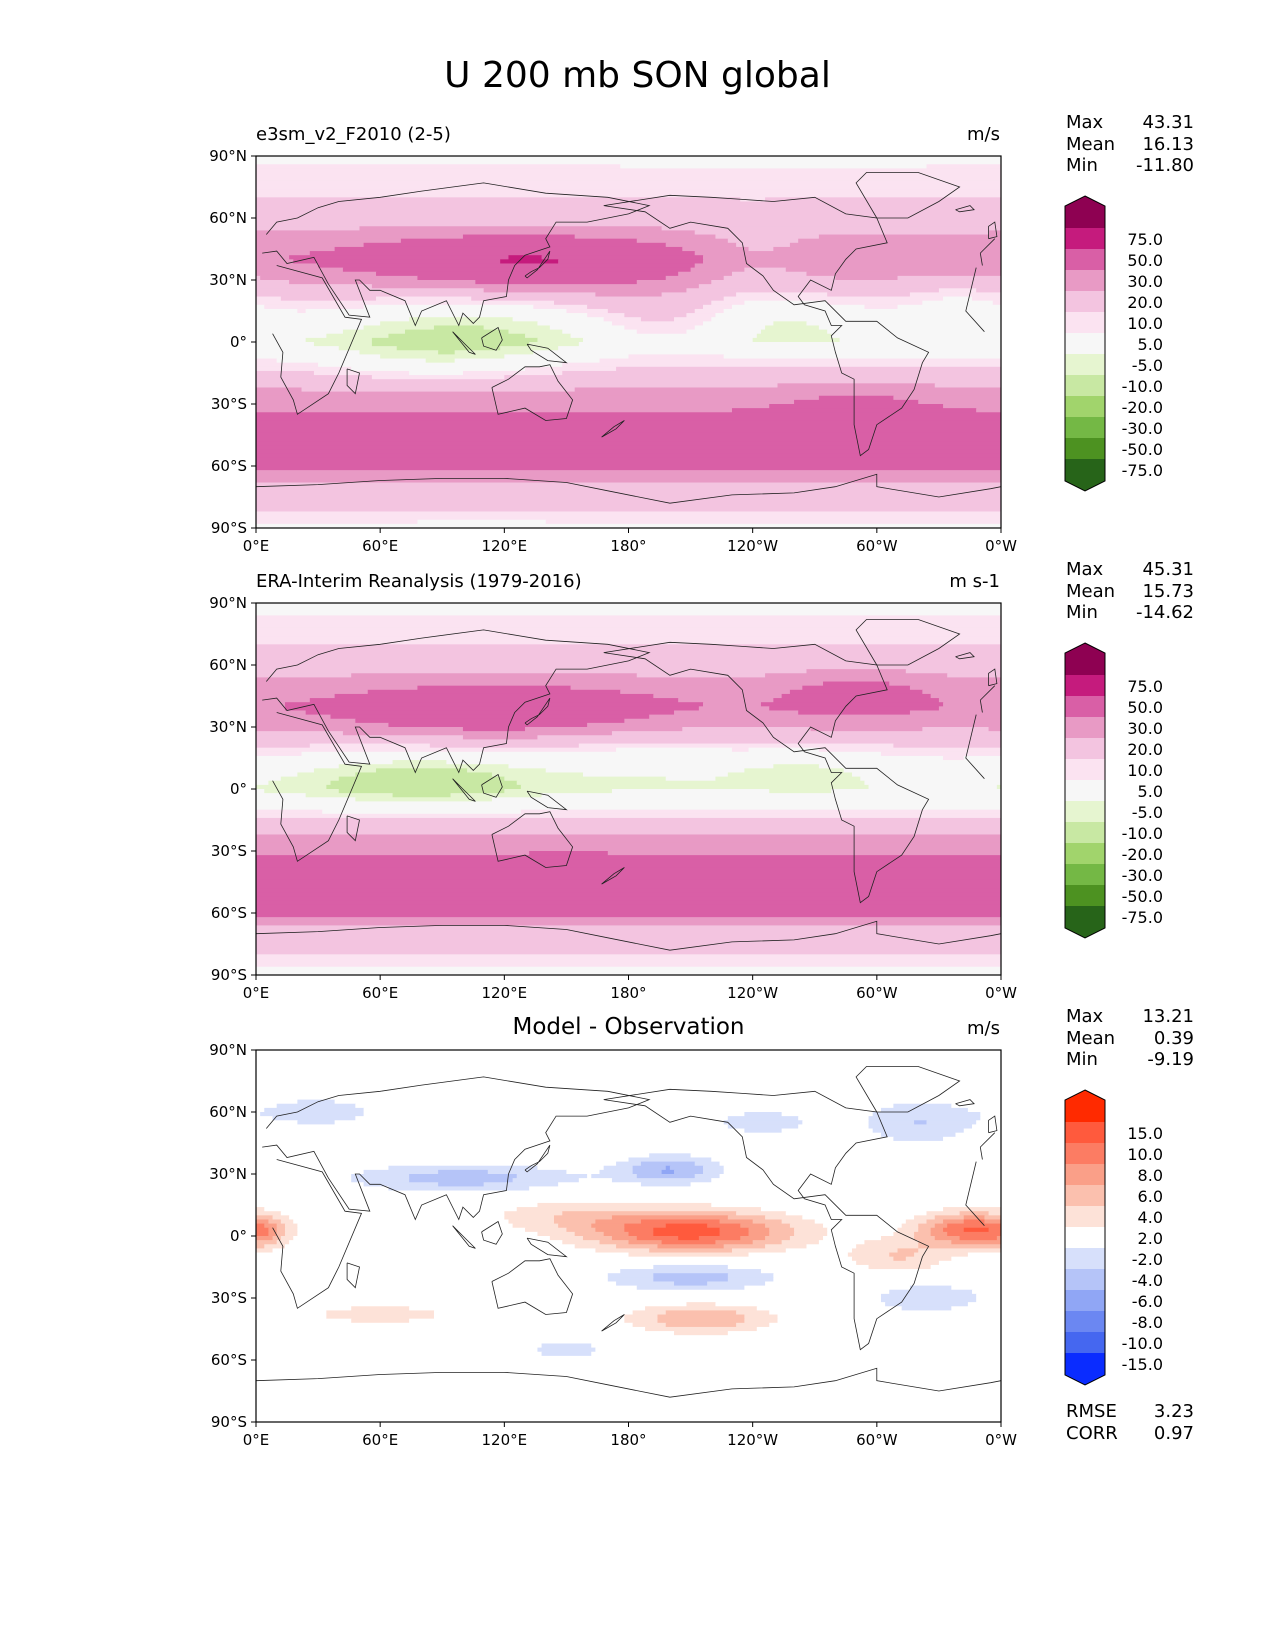  Describe the element at coordinates (1142, 470) in the screenshot. I see `colorbar-label: -75.0` at that location.